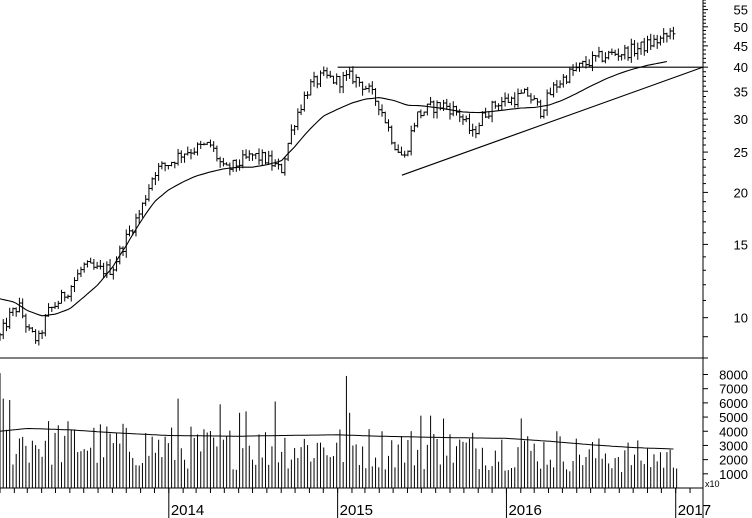  Describe the element at coordinates (741, 27) in the screenshot. I see `price-tick-label: 50` at that location.